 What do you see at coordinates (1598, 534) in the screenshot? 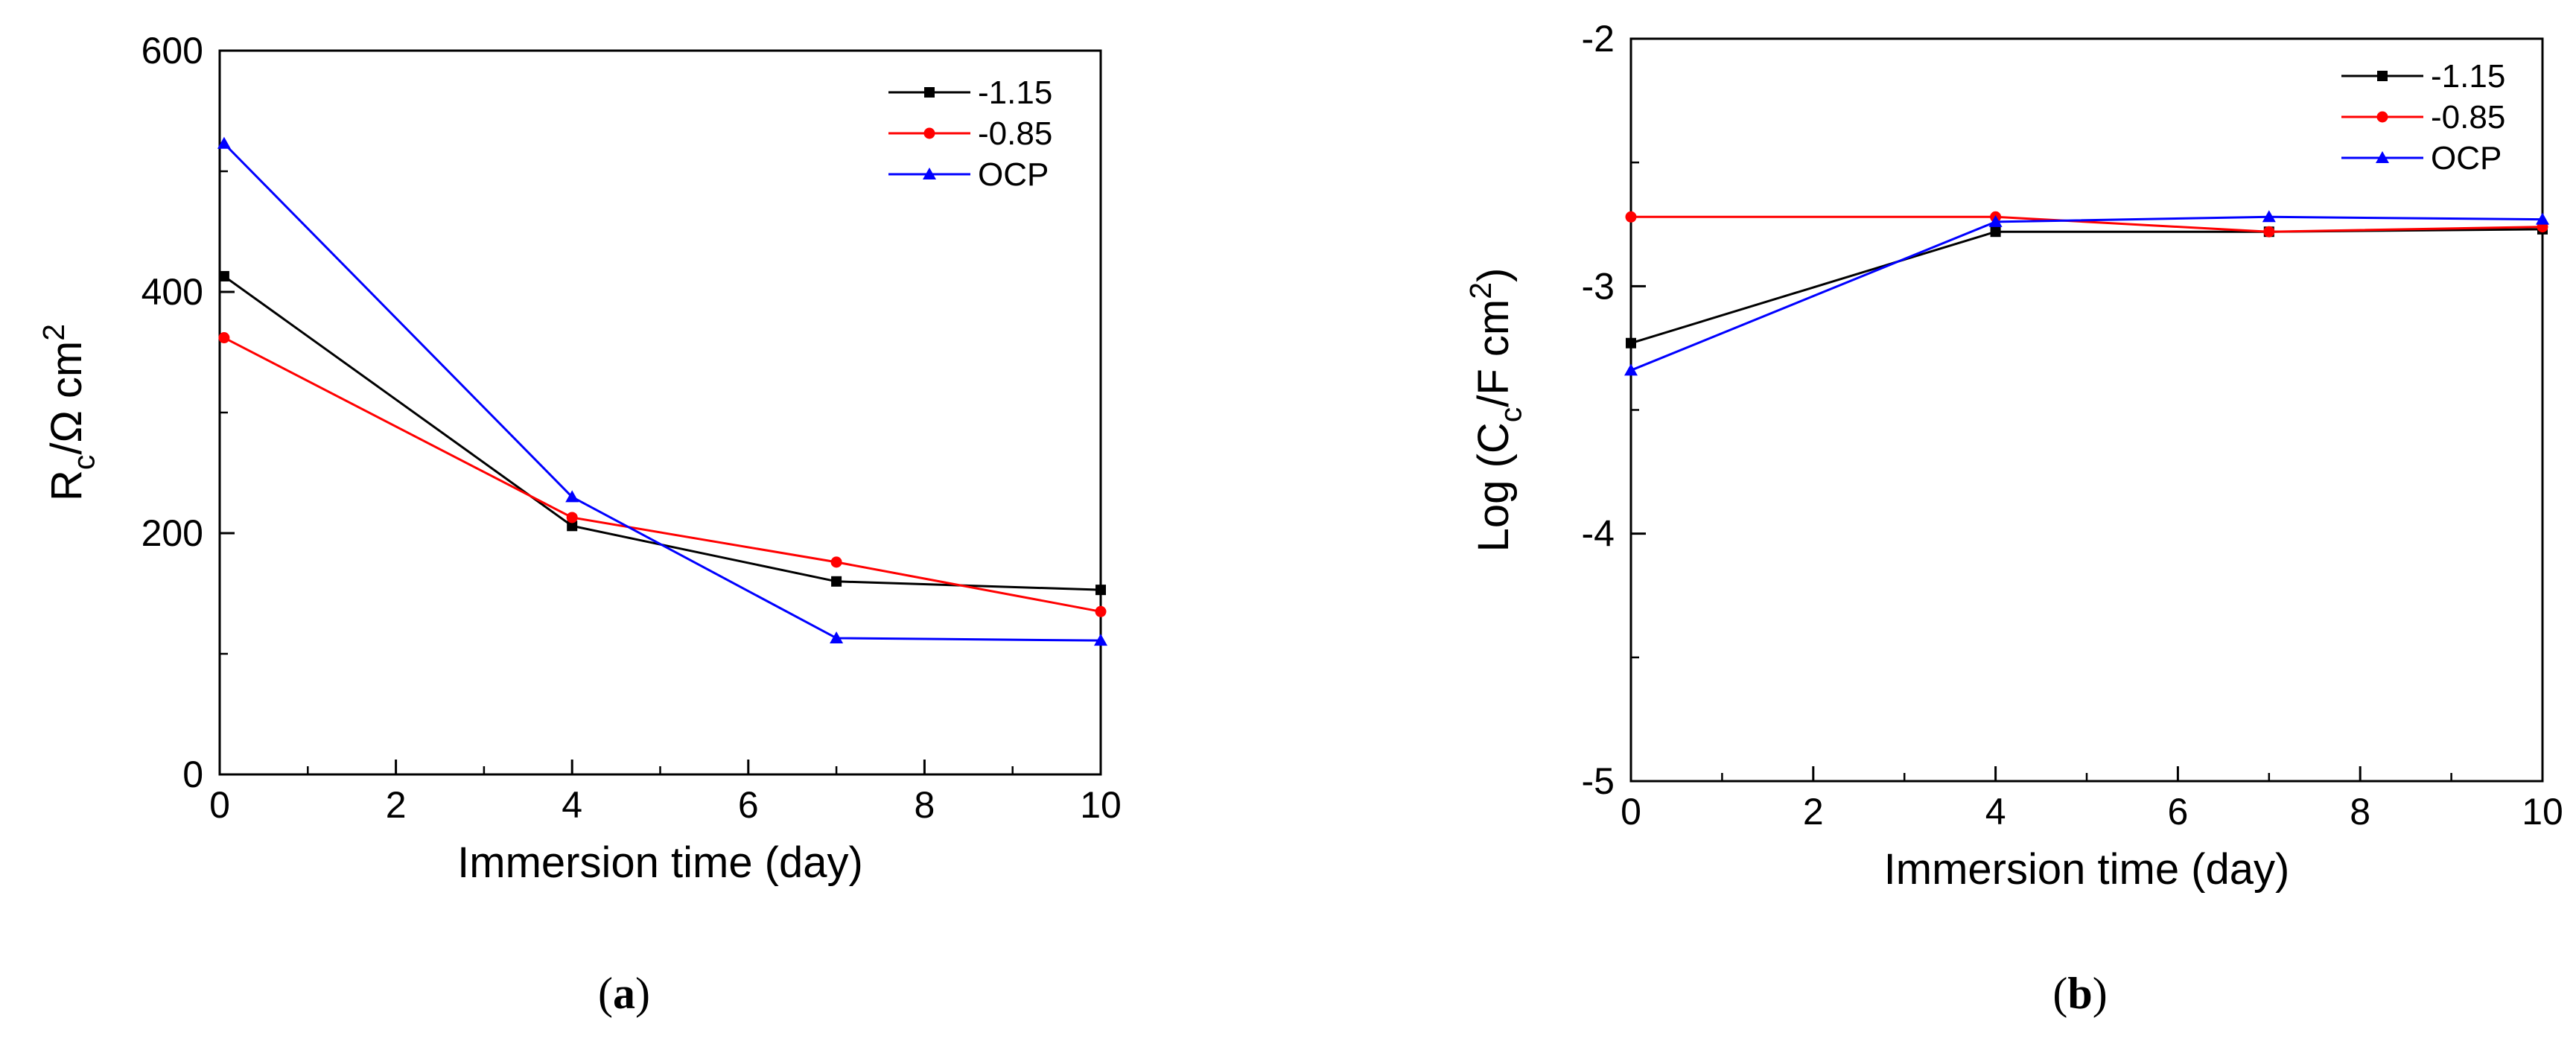
I see `y-tick-label: -4` at bounding box center [1598, 534].